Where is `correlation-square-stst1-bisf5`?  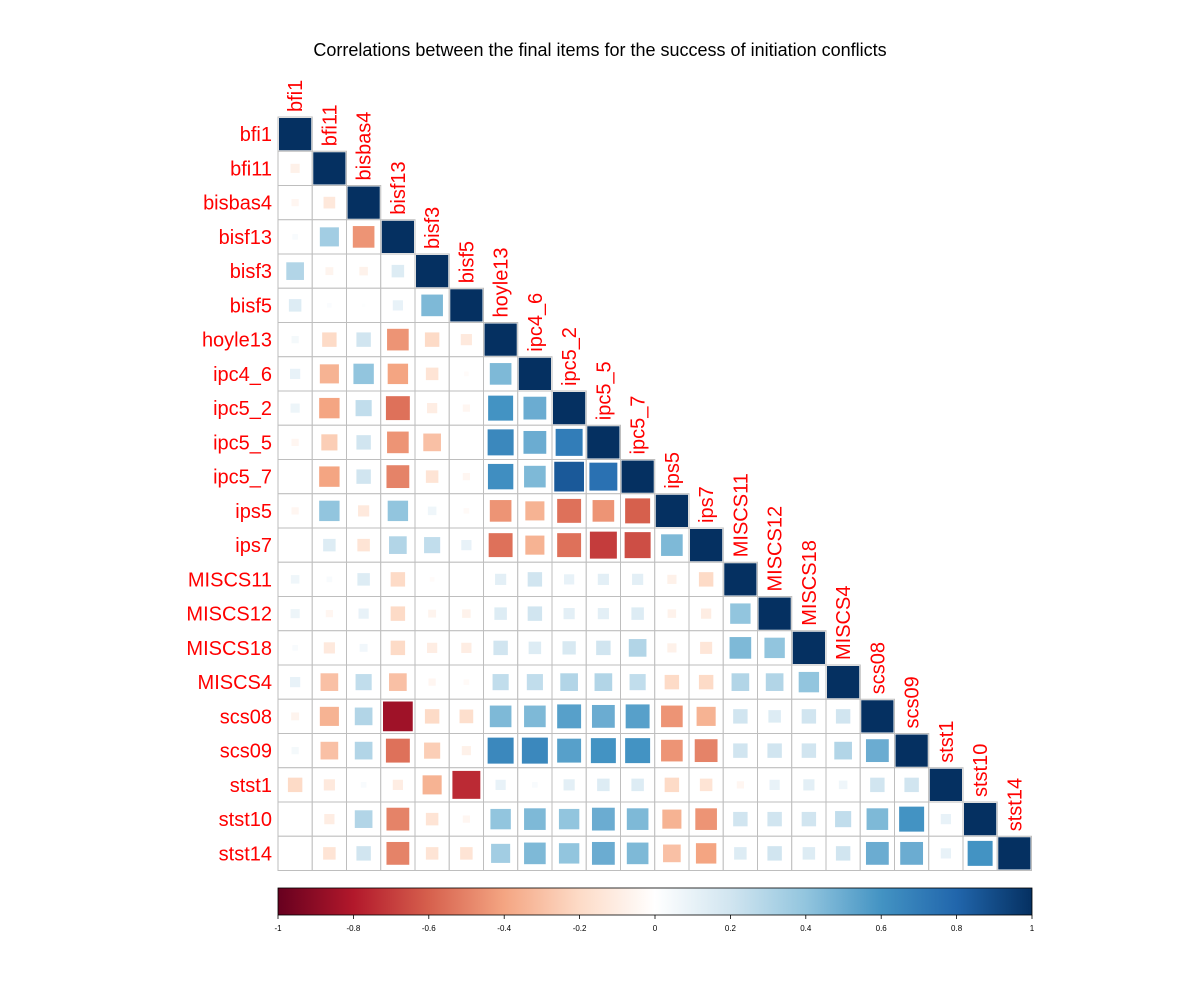 correlation-square-stst1-bisf5 is located at coordinates (466, 784).